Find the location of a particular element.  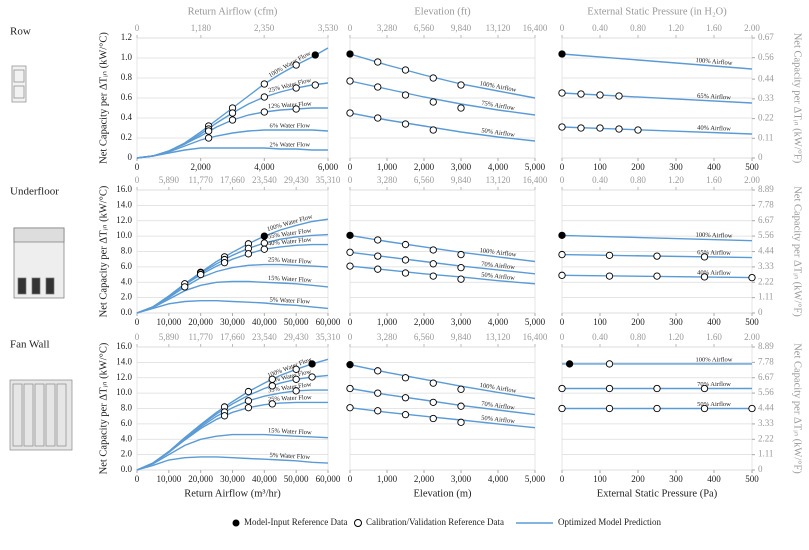

y-tick-label: 2.0 is located at coordinates (127, 454).